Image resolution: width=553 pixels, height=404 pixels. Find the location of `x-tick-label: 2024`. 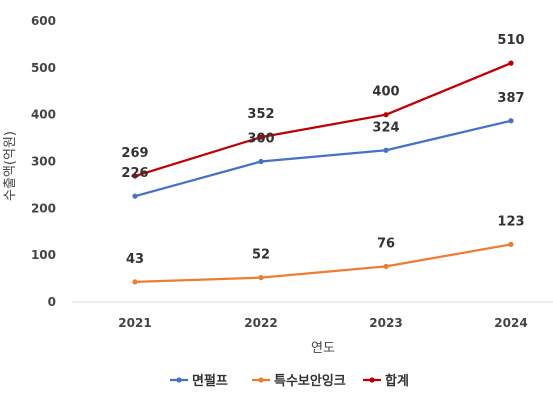

x-tick-label: 2024 is located at coordinates (510, 323).